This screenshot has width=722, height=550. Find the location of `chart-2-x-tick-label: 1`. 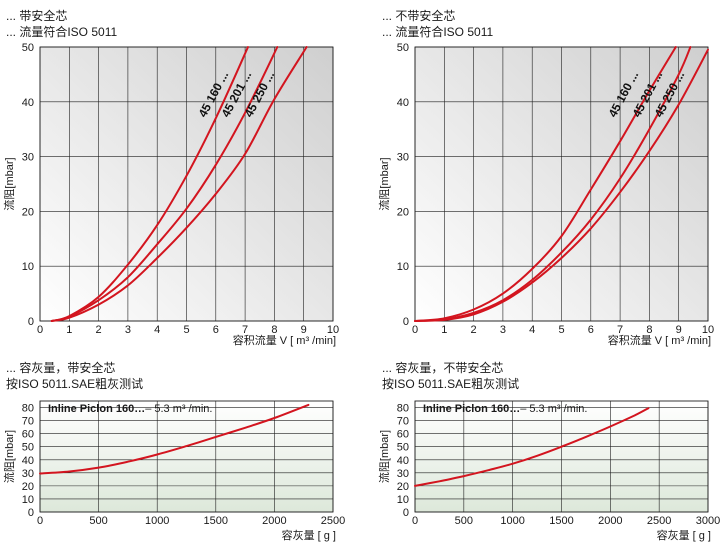

chart-2-x-tick-label: 1 is located at coordinates (444, 330).